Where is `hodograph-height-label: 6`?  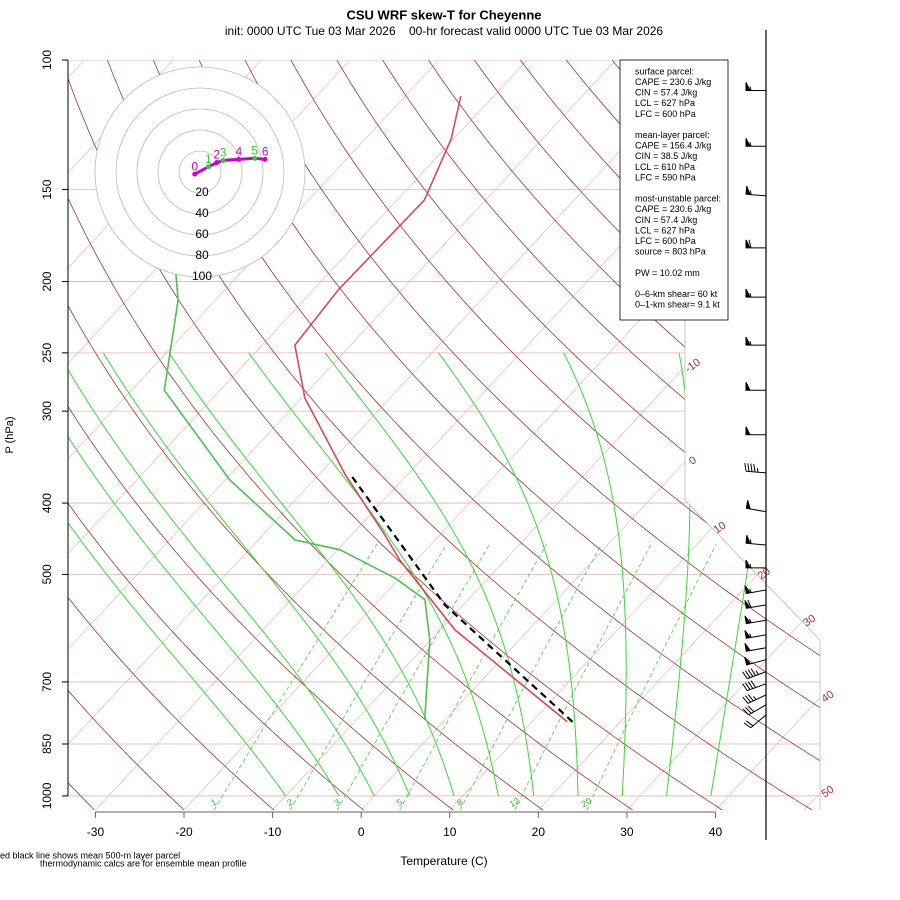 hodograph-height-label: 6 is located at coordinates (265, 152).